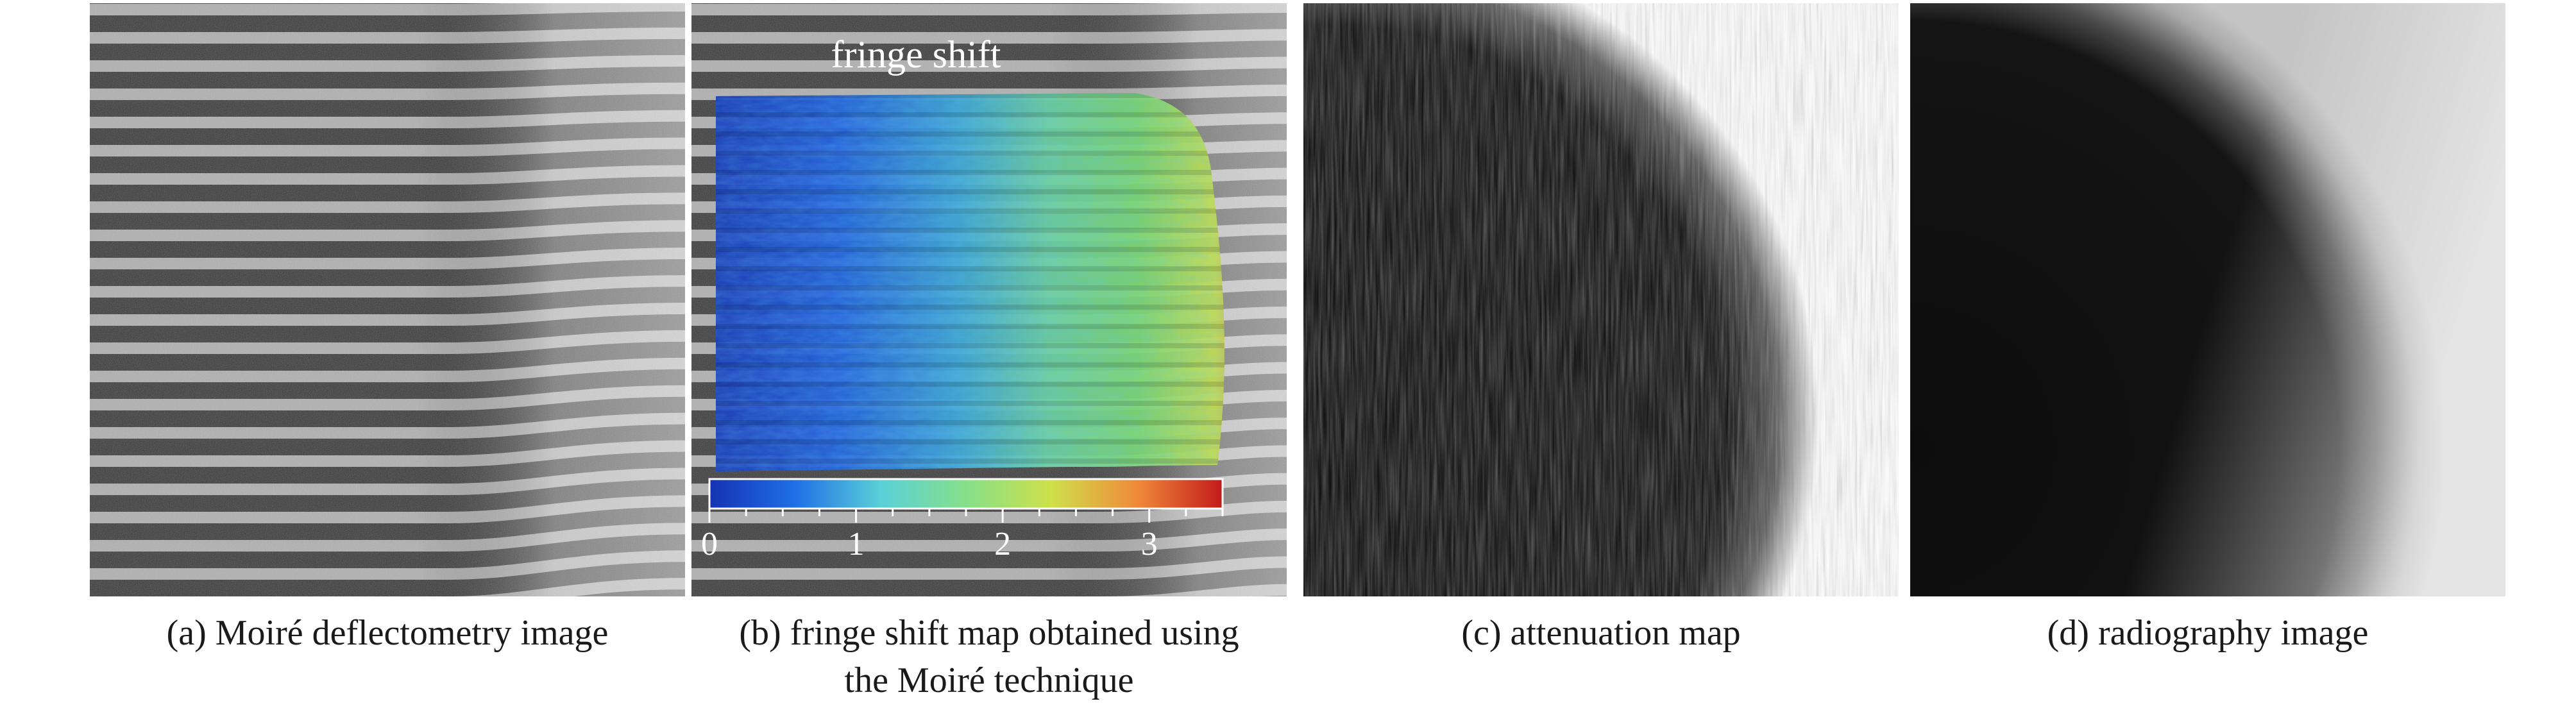 This screenshot has height=708, width=2576. I want to click on colorbar-tick-label: 3, so click(1149, 544).